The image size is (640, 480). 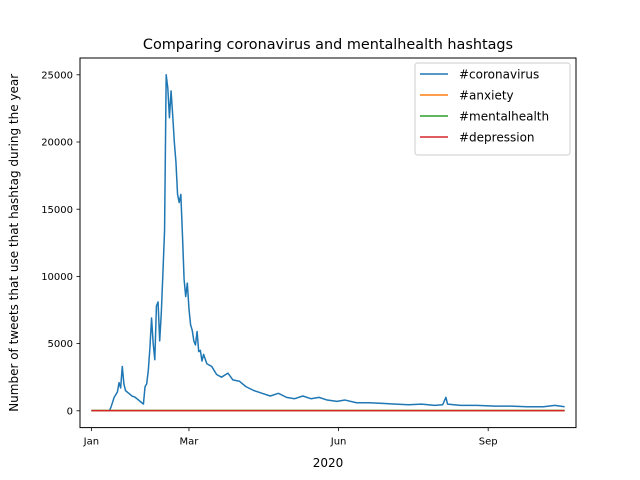 What do you see at coordinates (488, 442) in the screenshot?
I see `x-tick-label: Sep` at bounding box center [488, 442].